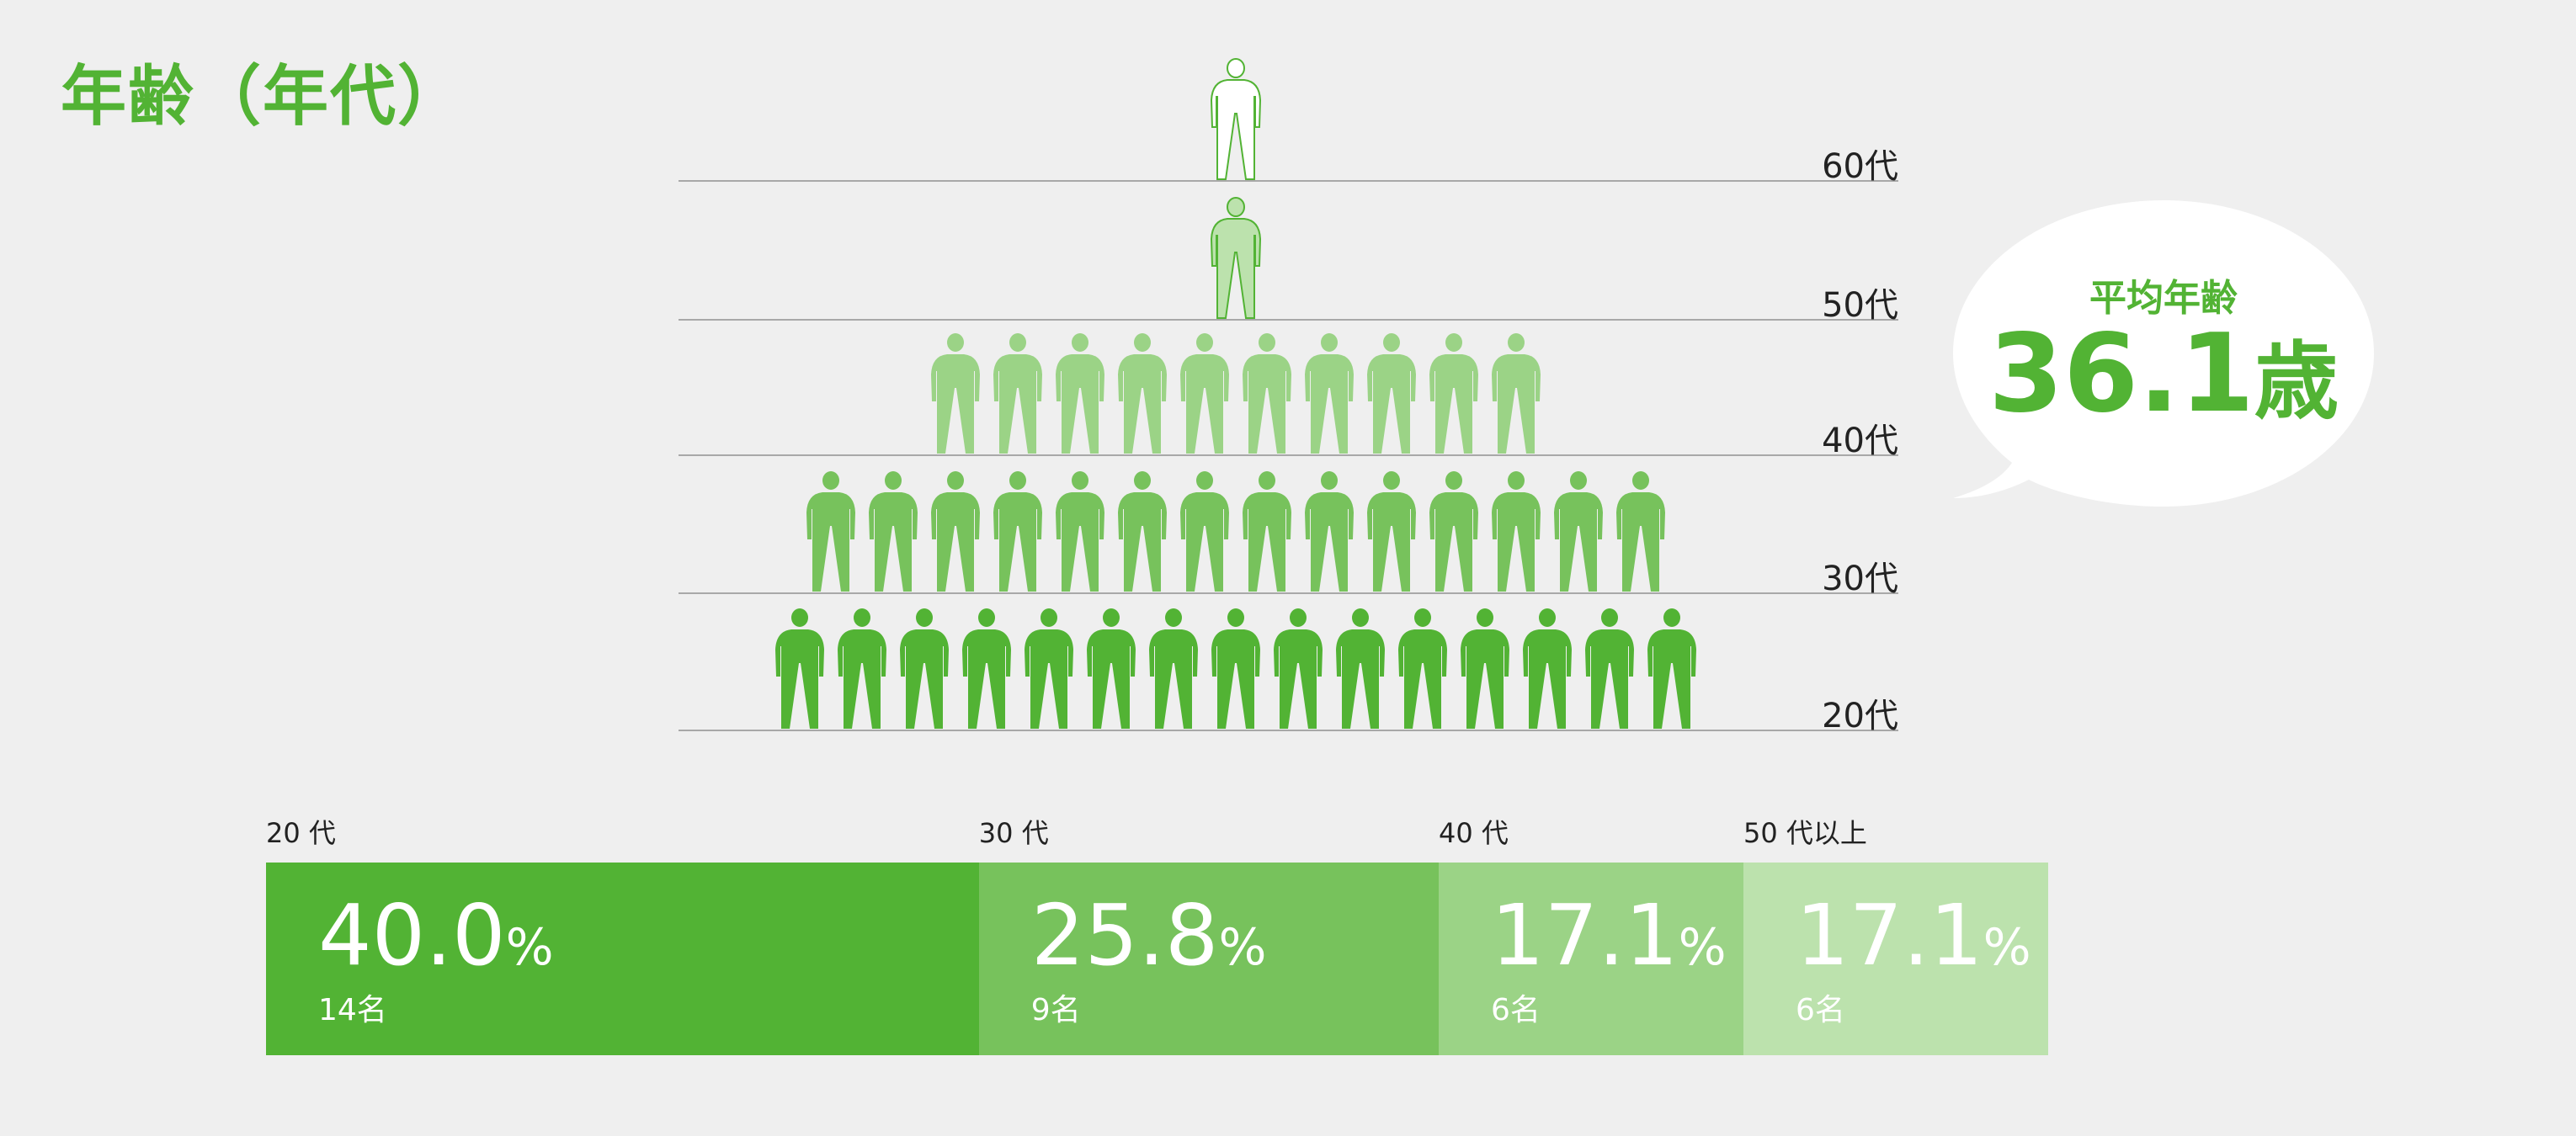 This screenshot has width=2576, height=1136. What do you see at coordinates (1860, 716) in the screenshot?
I see `row-label: 20代` at bounding box center [1860, 716].